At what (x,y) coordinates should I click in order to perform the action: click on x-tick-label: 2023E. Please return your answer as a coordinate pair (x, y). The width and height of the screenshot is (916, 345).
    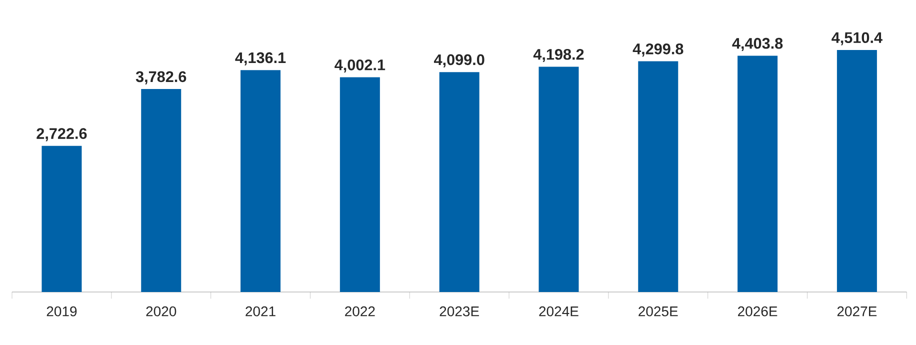
    Looking at the image, I should click on (459, 311).